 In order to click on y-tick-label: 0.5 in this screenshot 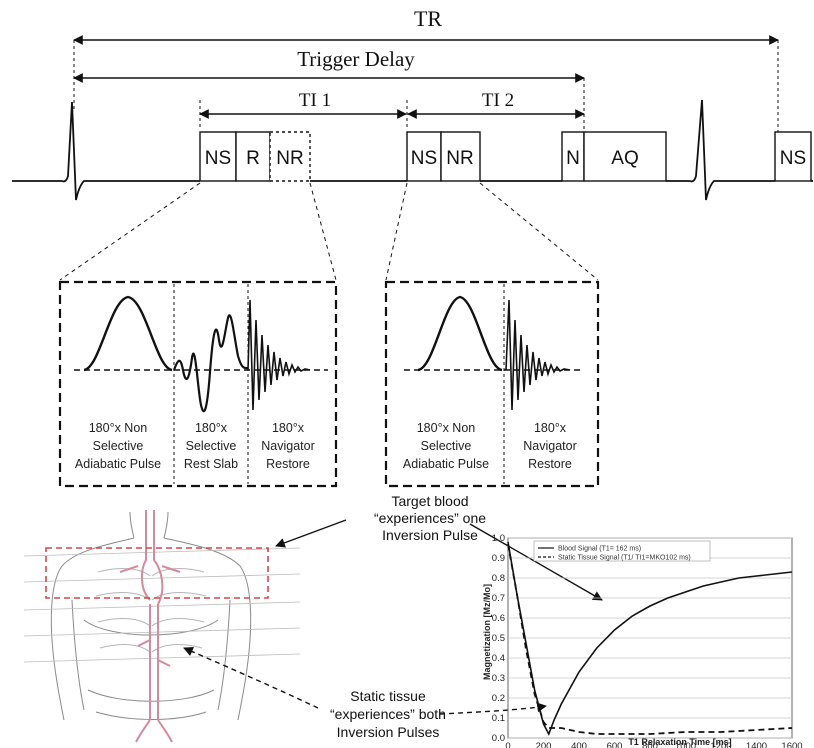, I will do `click(498, 638)`.